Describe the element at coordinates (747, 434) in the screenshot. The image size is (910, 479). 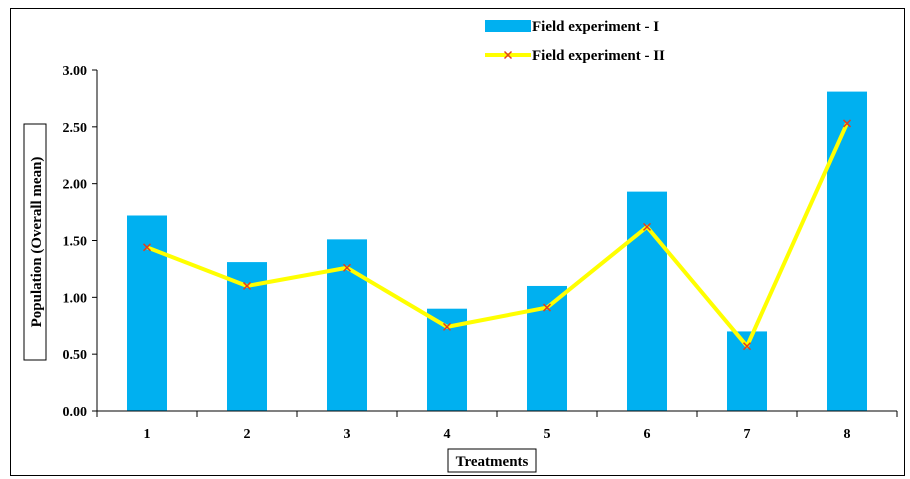
I see `x-tick-label: 7` at that location.